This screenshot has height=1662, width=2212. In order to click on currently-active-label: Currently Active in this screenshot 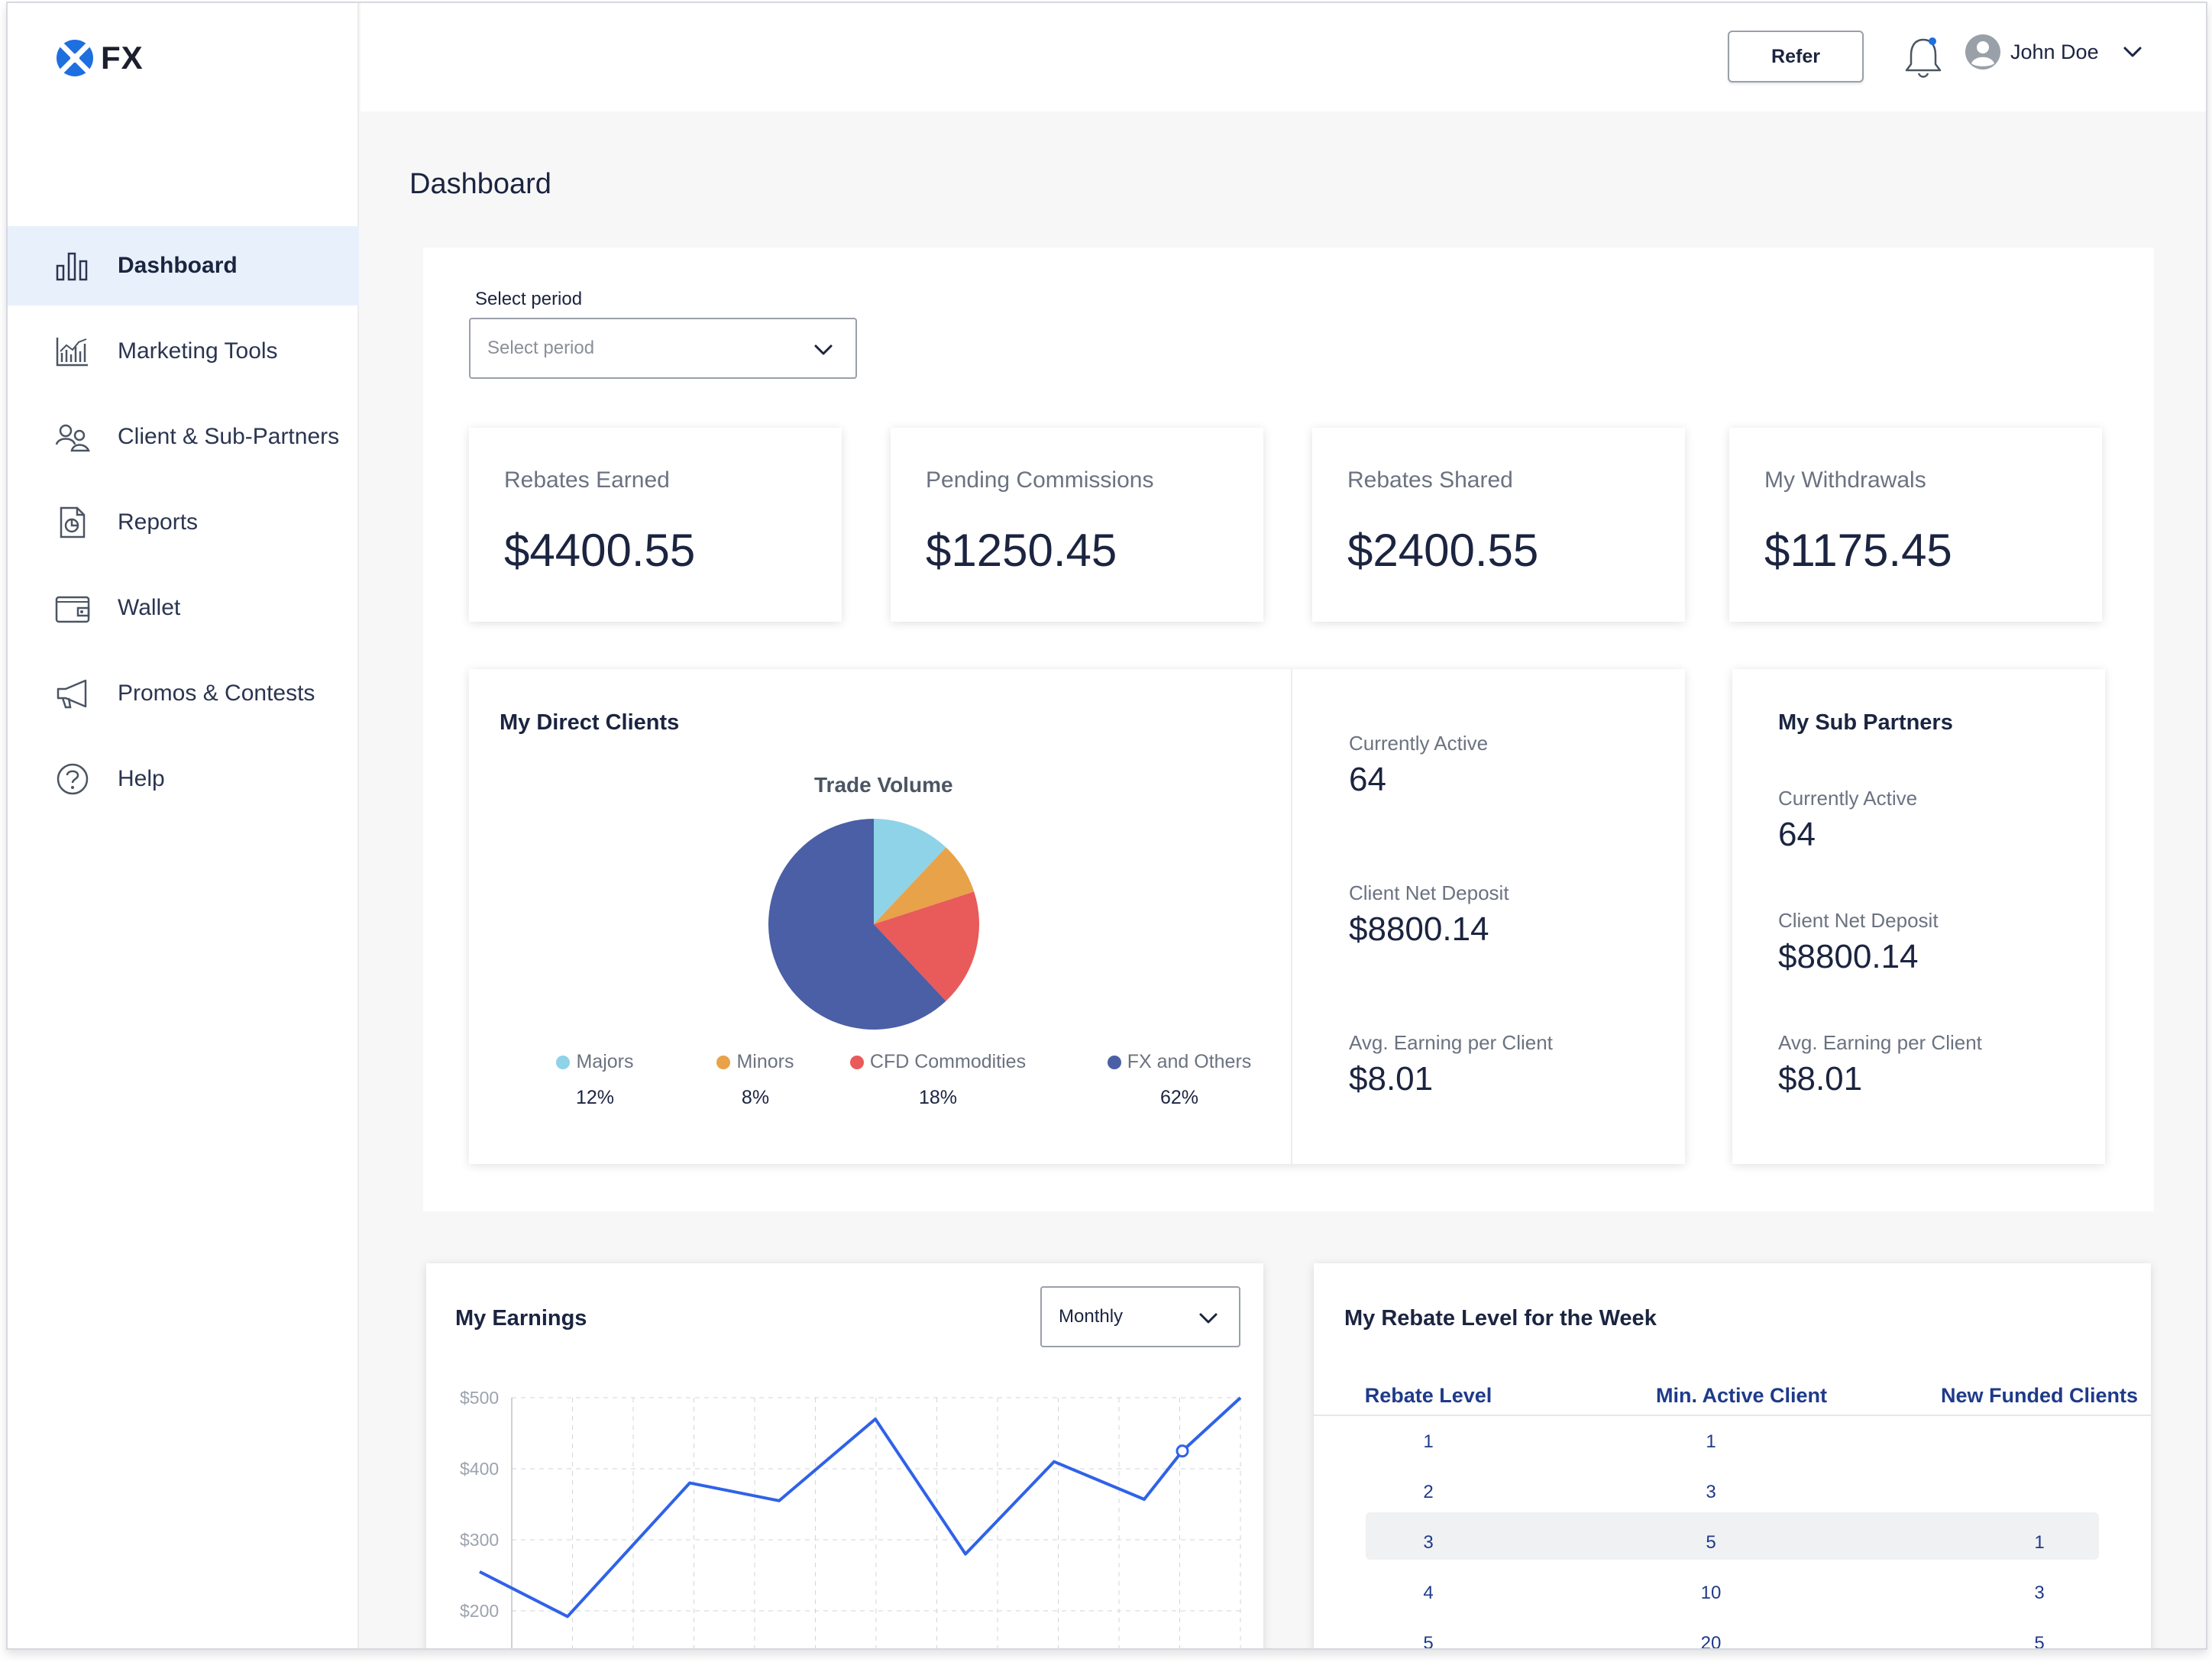, I will do `click(1848, 799)`.